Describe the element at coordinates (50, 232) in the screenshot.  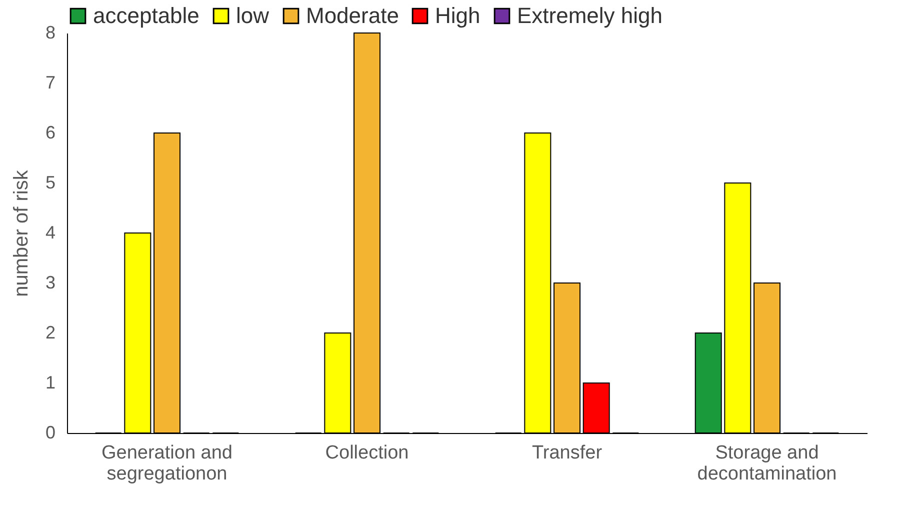
I see `y-tick-label: 4` at that location.